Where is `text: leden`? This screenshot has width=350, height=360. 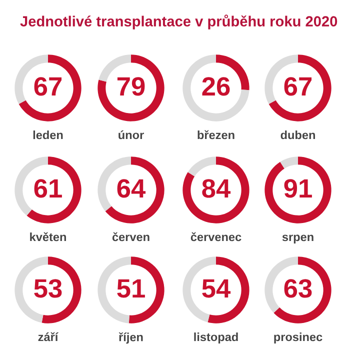 text: leden is located at coordinates (48, 135).